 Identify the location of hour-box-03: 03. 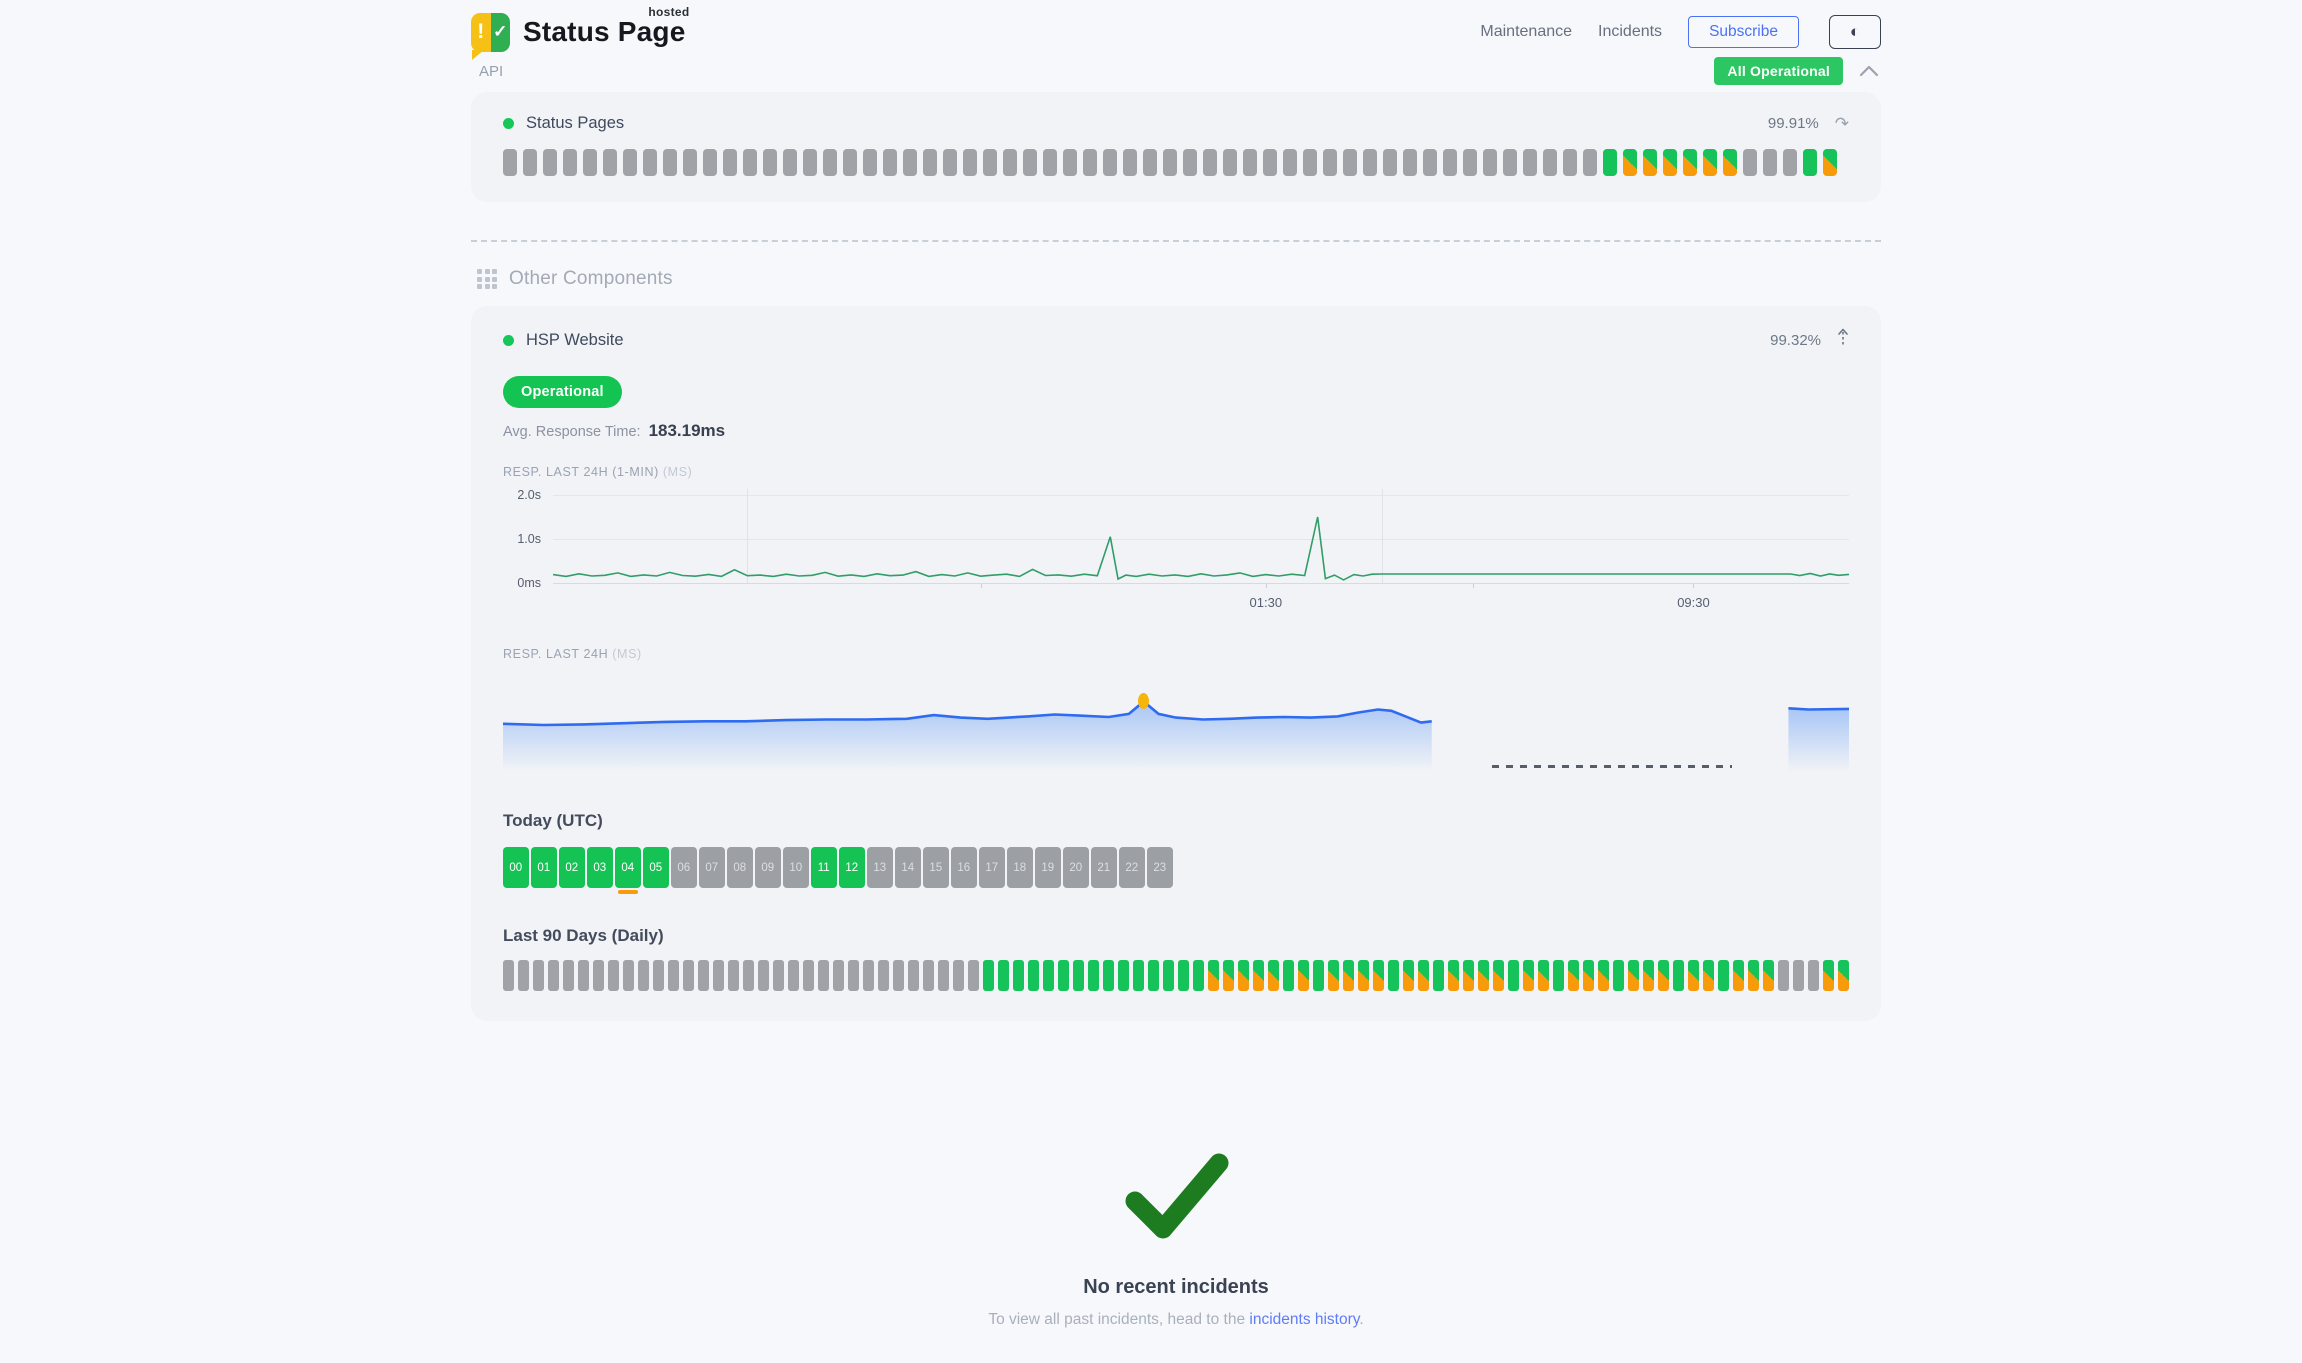
(600, 867).